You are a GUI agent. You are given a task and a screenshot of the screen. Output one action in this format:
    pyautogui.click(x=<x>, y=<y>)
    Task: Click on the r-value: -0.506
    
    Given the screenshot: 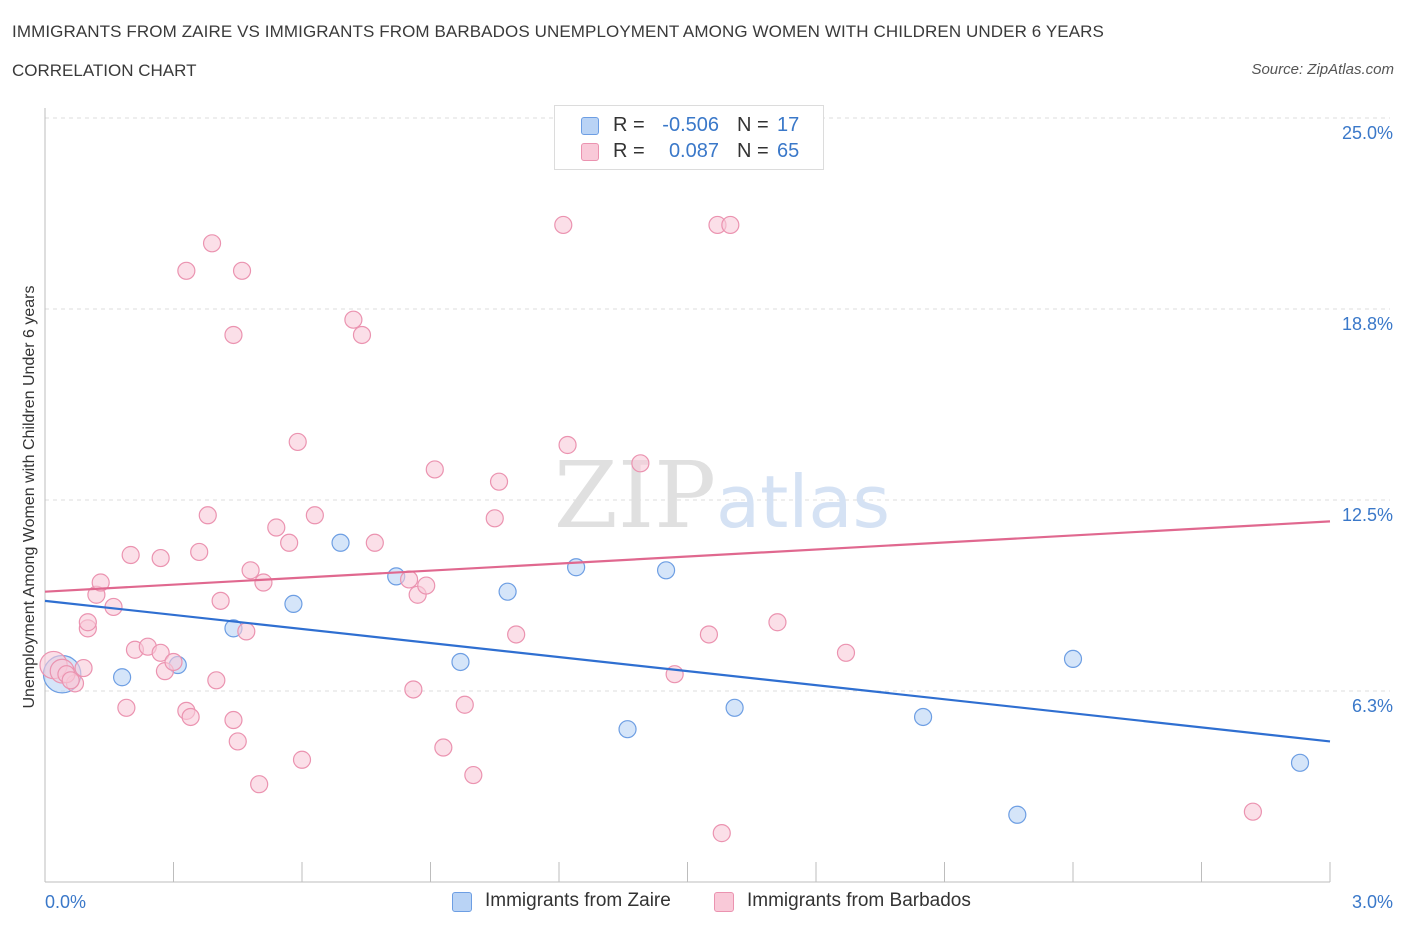 What is the action you would take?
    pyautogui.click(x=690, y=125)
    